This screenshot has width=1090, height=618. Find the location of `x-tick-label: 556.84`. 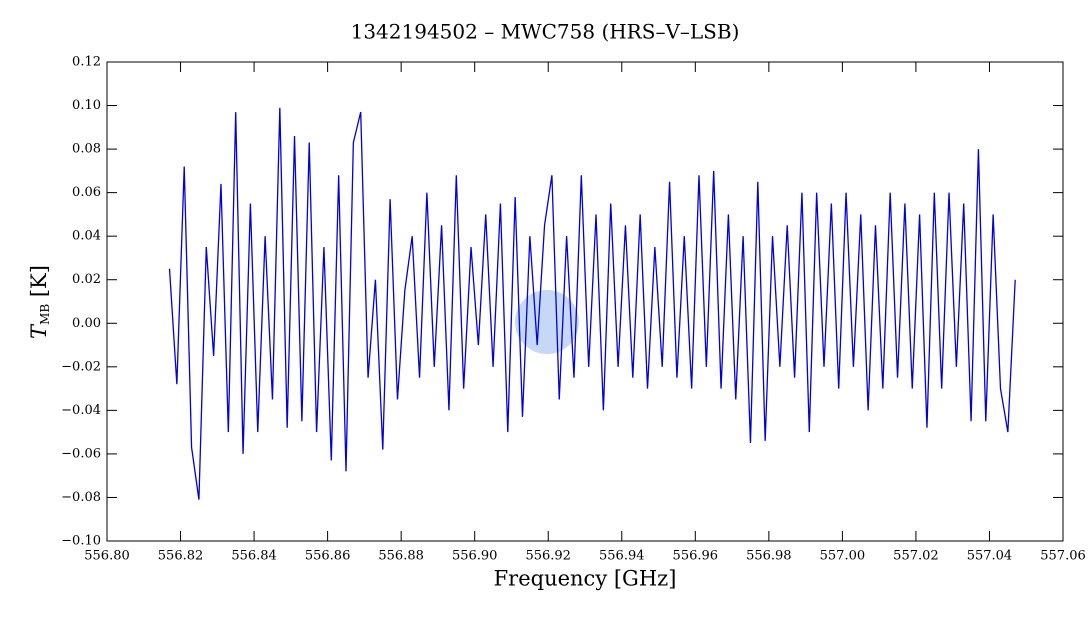

x-tick-label: 556.84 is located at coordinates (254, 556).